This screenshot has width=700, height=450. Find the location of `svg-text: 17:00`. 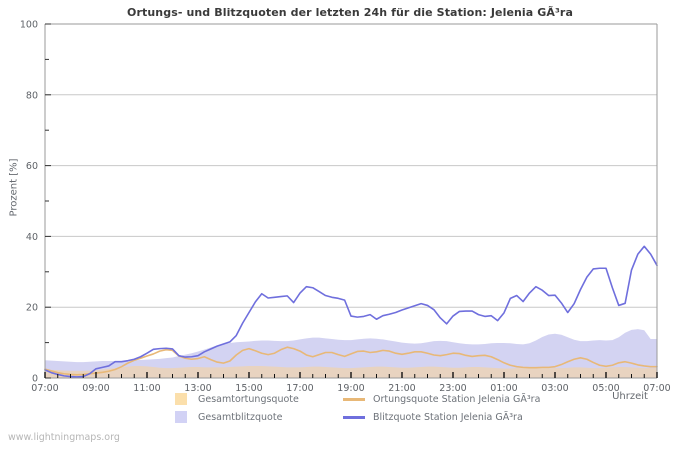

svg-text: 17:00 is located at coordinates (299, 388).